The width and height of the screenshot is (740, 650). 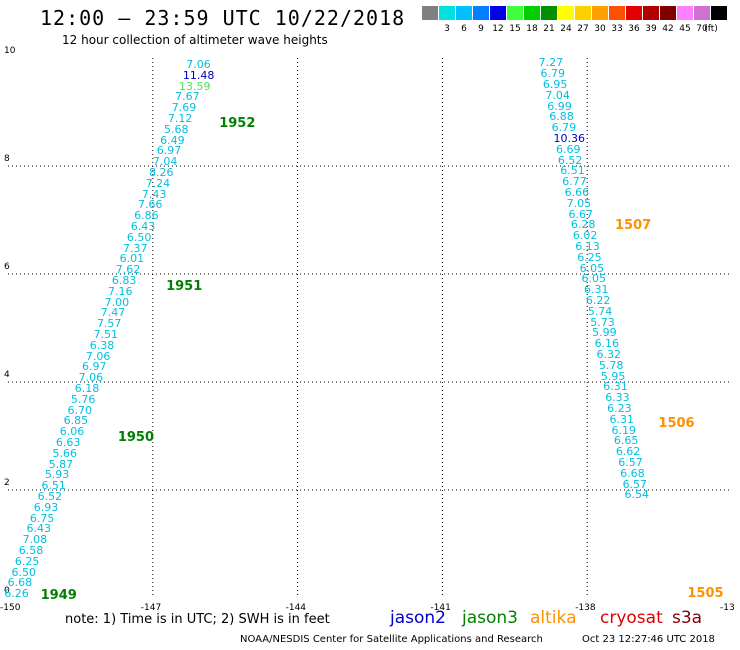 I want to click on color-scale-label: 70, so click(x=702, y=29).